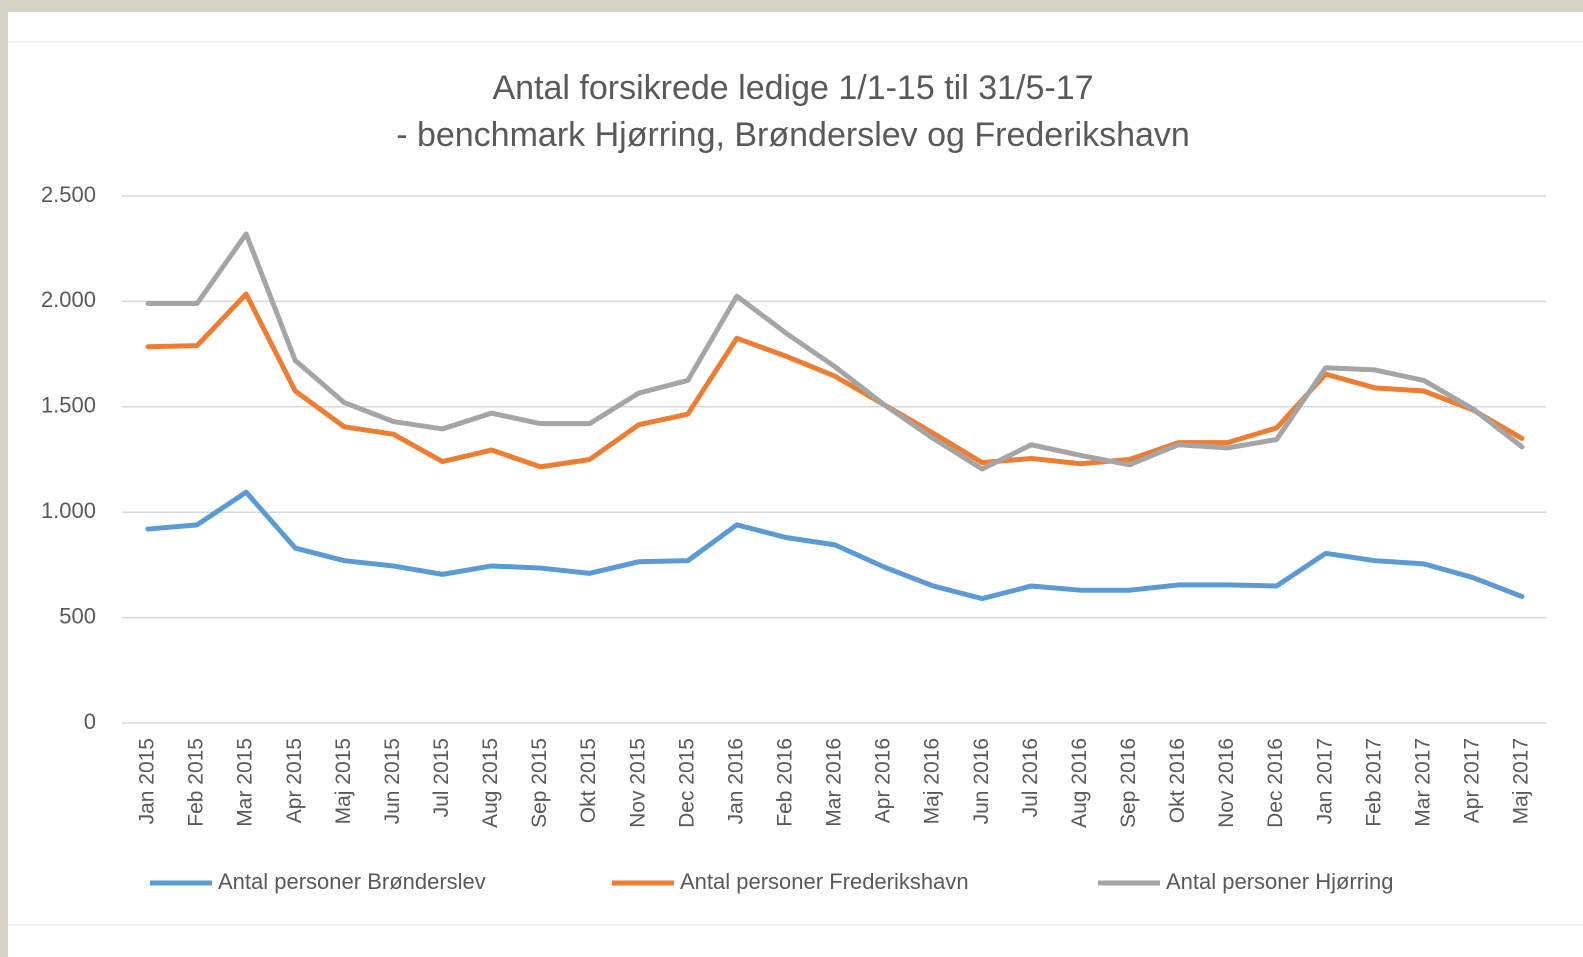 The image size is (1583, 957). What do you see at coordinates (147, 781) in the screenshot?
I see `x-tick-label: Jan 2015` at bounding box center [147, 781].